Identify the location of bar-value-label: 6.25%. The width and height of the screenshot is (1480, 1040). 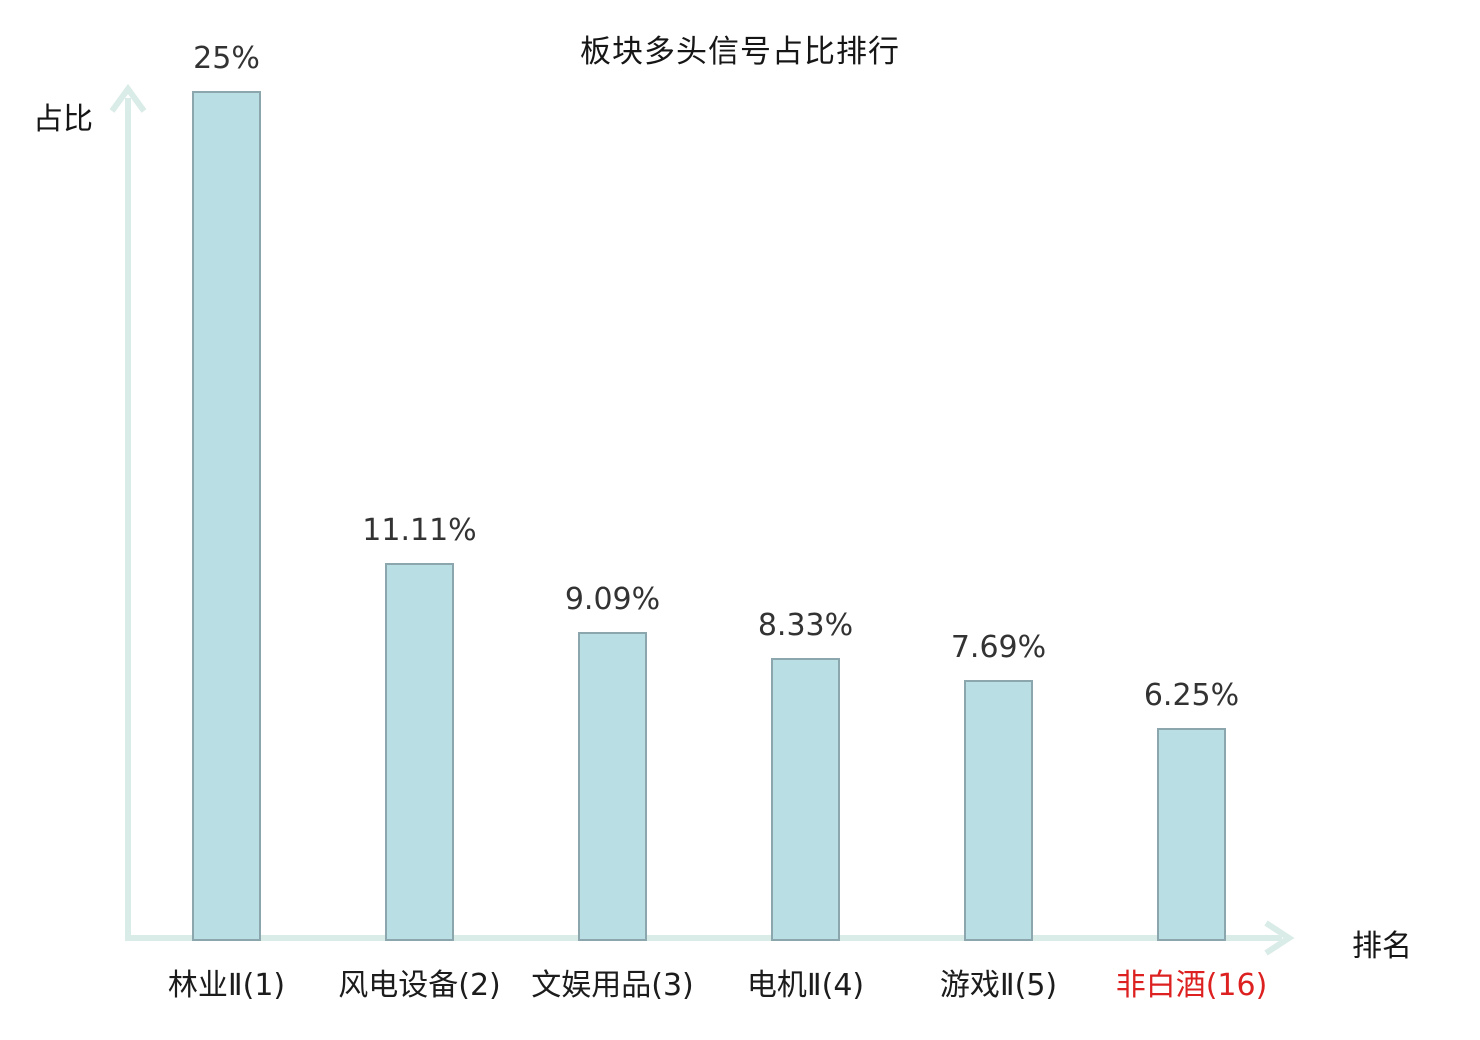
(1191, 695).